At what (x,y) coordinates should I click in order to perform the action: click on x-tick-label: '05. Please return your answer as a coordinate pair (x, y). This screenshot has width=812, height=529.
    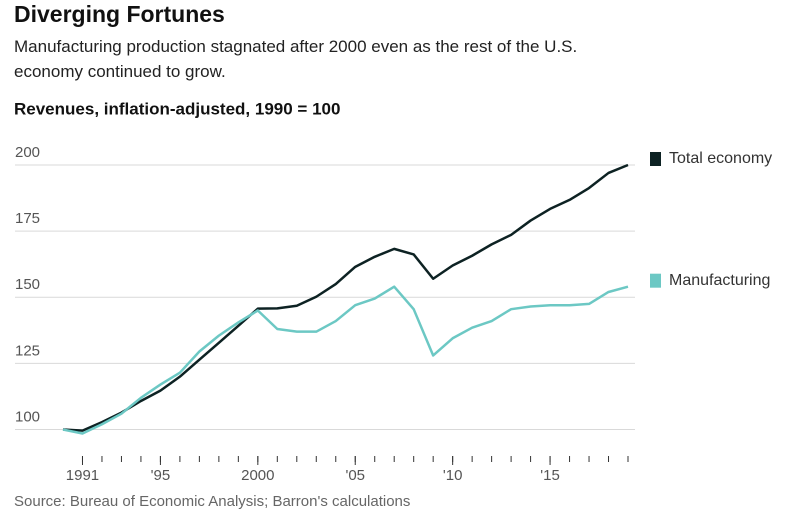
    Looking at the image, I should click on (355, 475).